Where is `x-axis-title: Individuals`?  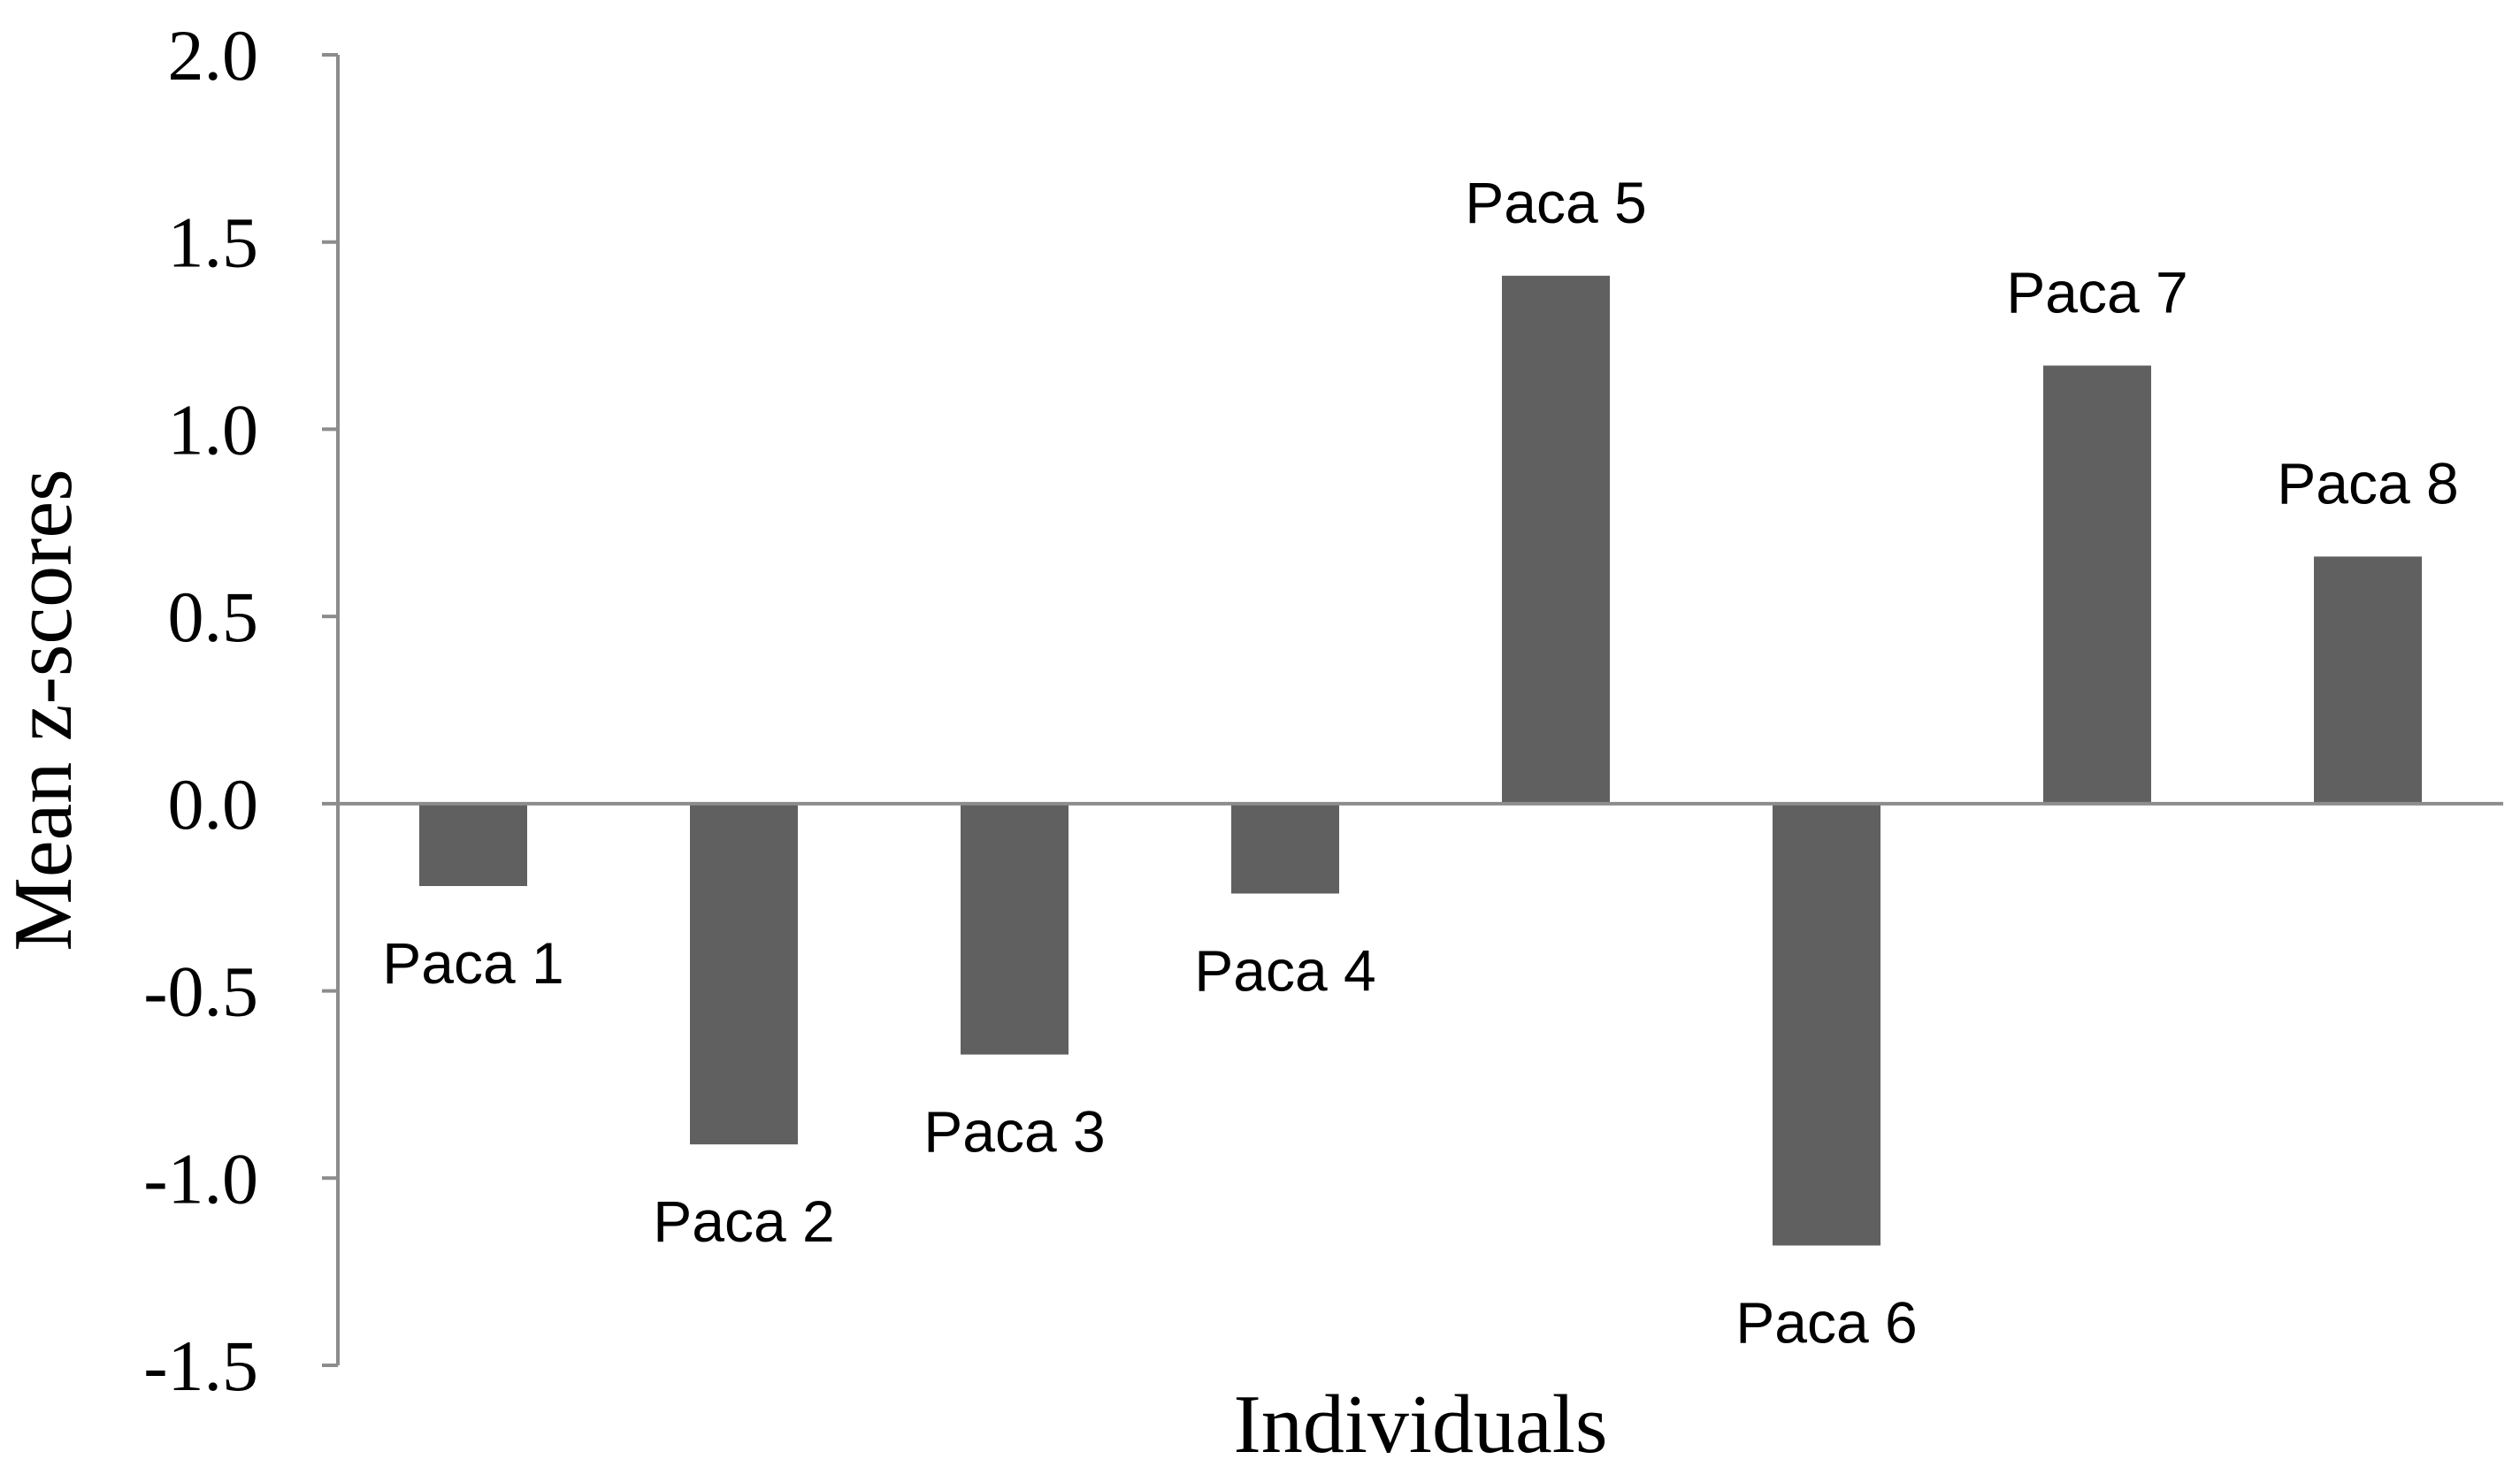
x-axis-title: Individuals is located at coordinates (1421, 1423).